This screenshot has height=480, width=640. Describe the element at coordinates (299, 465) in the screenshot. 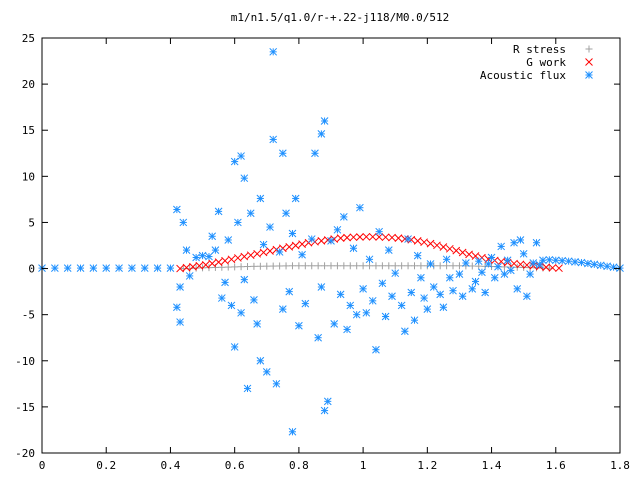

I see `x-tick-label: 0.8` at that location.